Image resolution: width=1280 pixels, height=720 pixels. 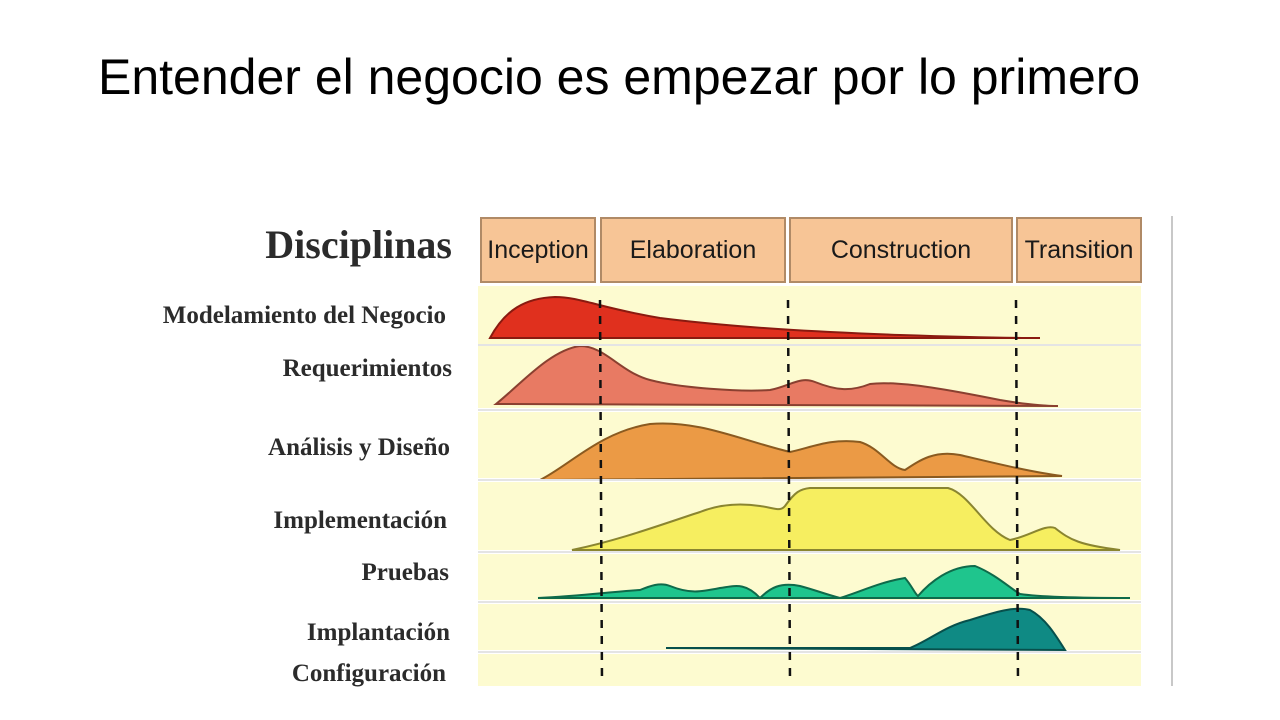 What do you see at coordinates (378, 632) in the screenshot?
I see `label-implantacion: Implantación` at bounding box center [378, 632].